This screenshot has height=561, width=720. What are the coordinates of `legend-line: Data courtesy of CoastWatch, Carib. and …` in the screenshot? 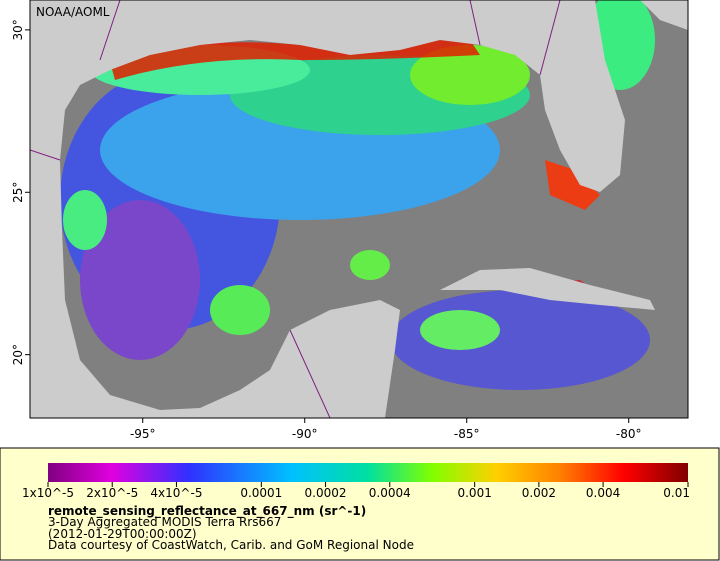 It's located at (231, 545).